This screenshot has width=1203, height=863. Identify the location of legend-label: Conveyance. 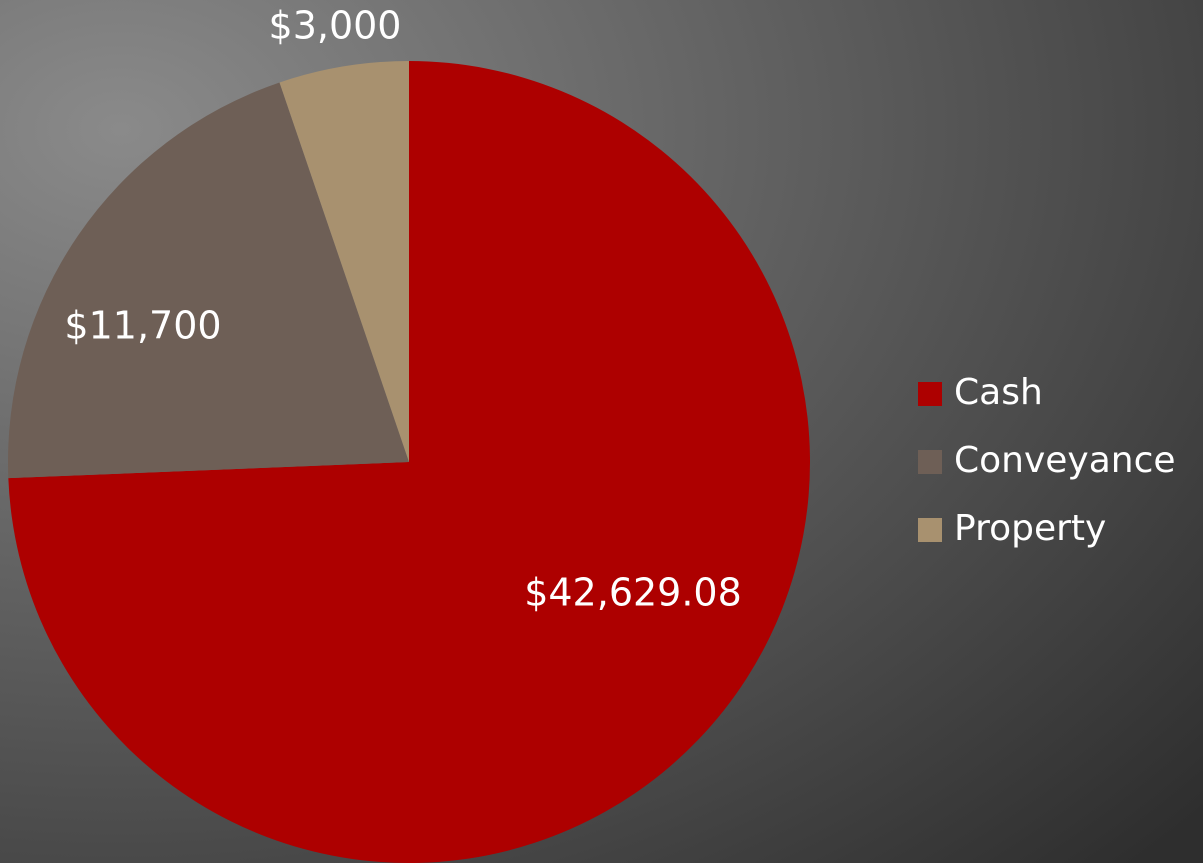
(1065, 460).